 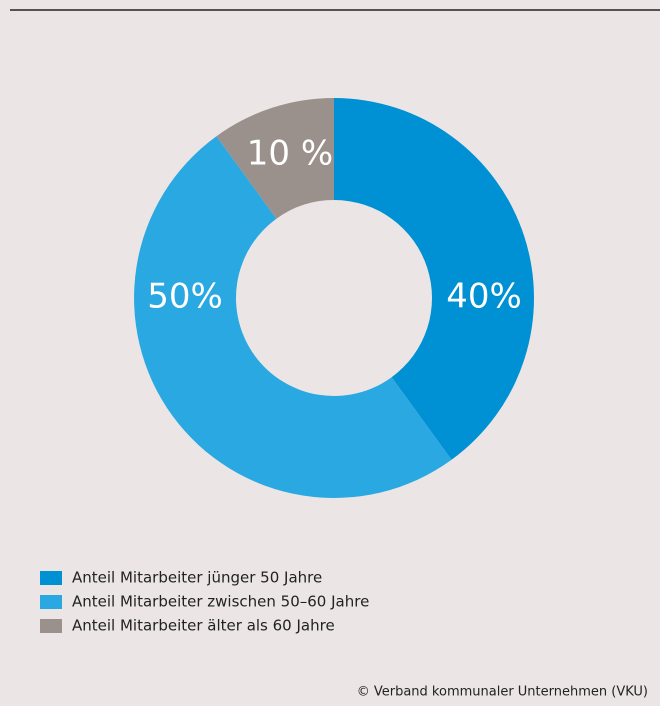 What do you see at coordinates (185, 297) in the screenshot?
I see `value-label: 50%` at bounding box center [185, 297].